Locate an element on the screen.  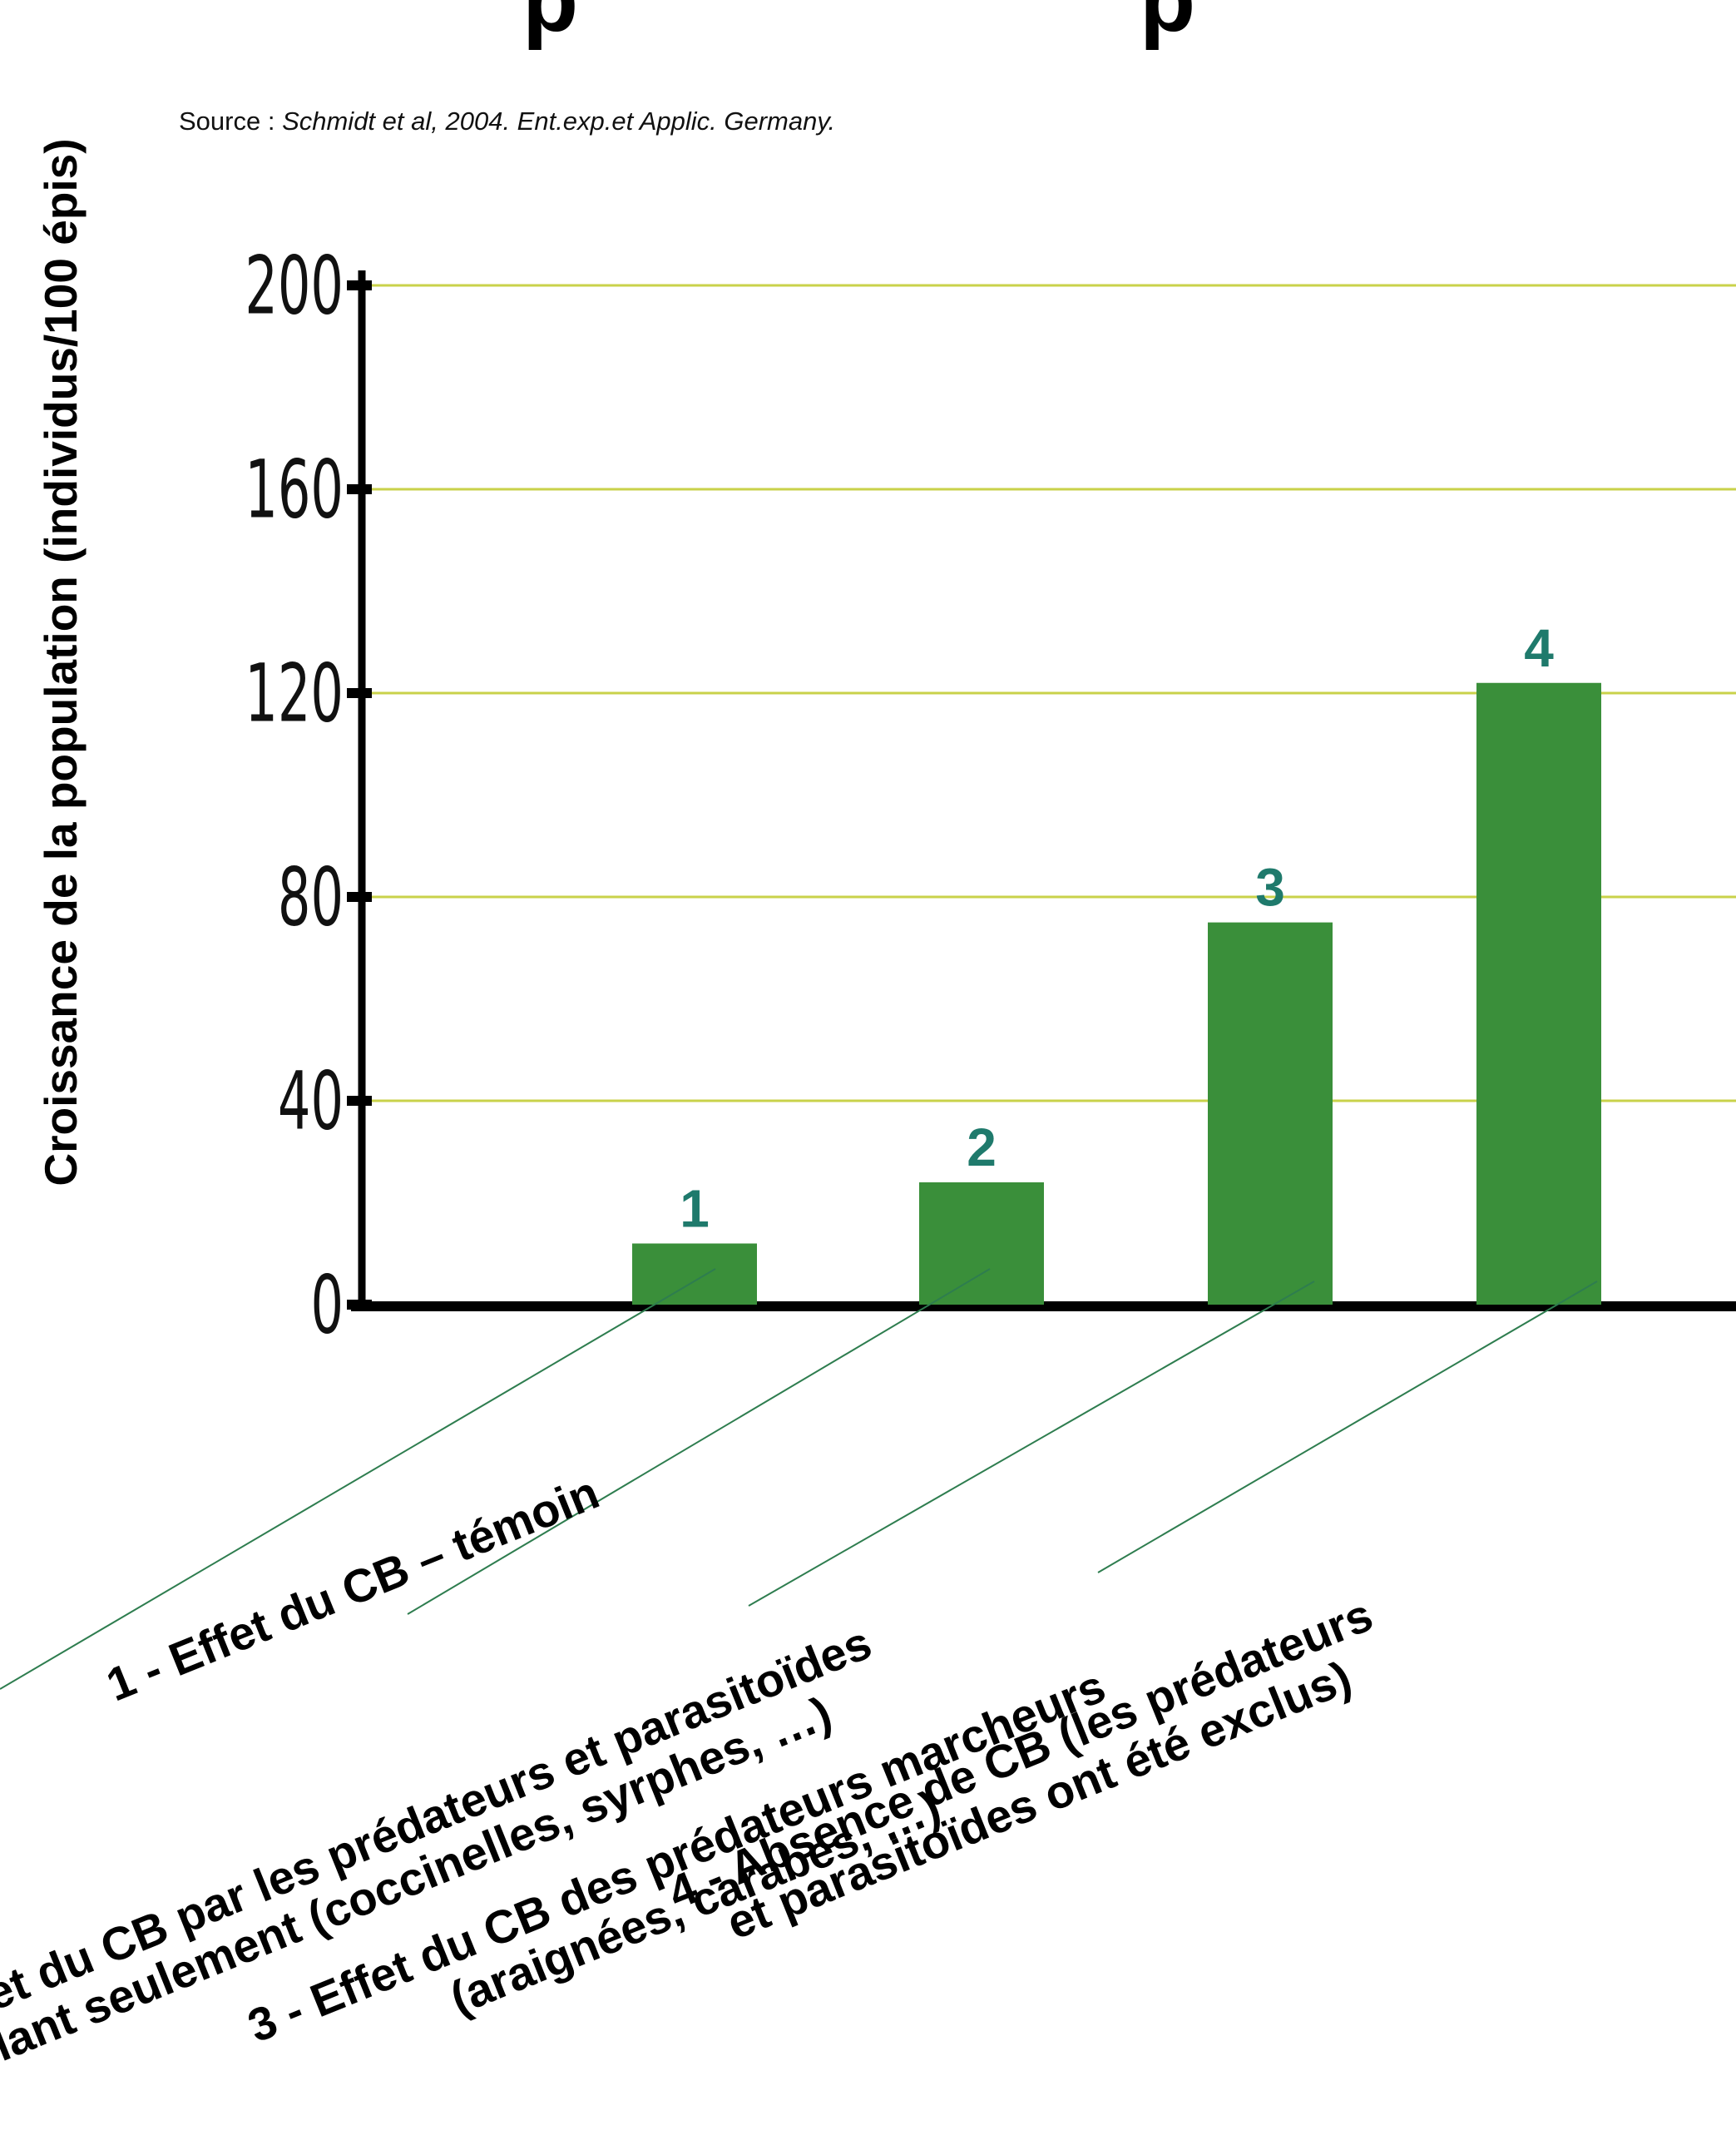
source-prefix: Source : is located at coordinates (231, 121).